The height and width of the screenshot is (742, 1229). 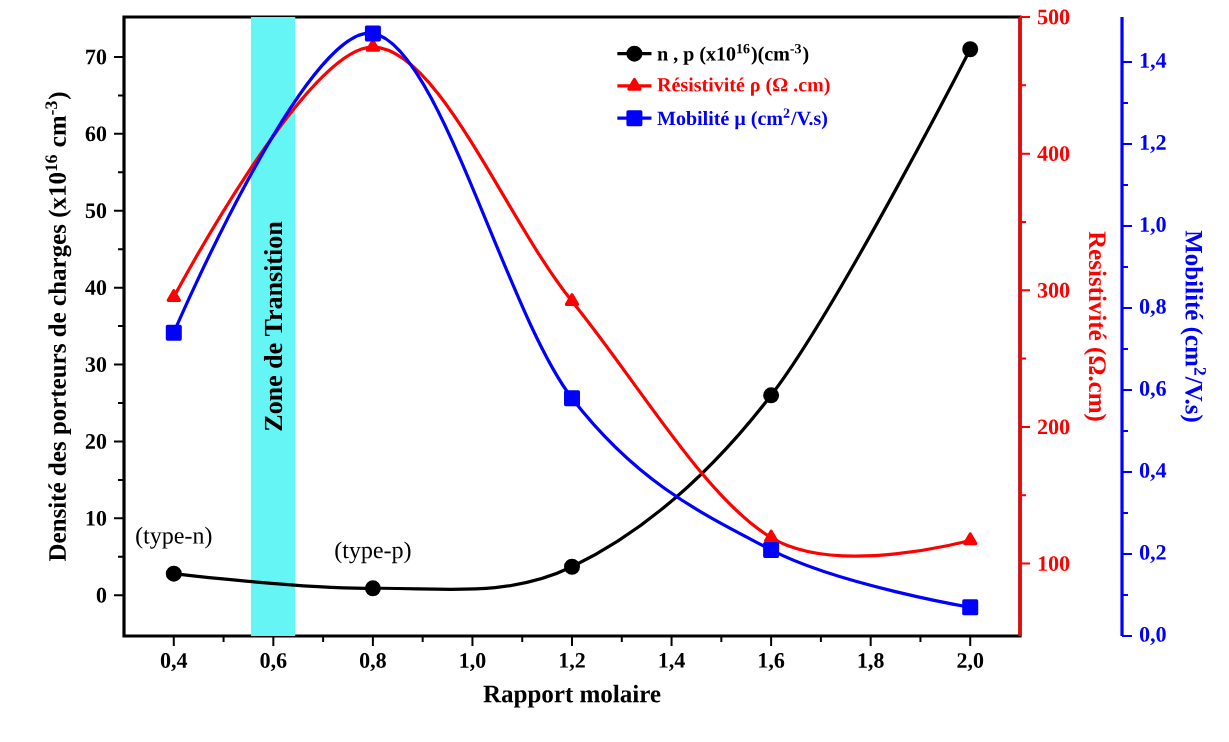 What do you see at coordinates (174, 662) in the screenshot?
I see `x-tick-label: 0,4` at bounding box center [174, 662].